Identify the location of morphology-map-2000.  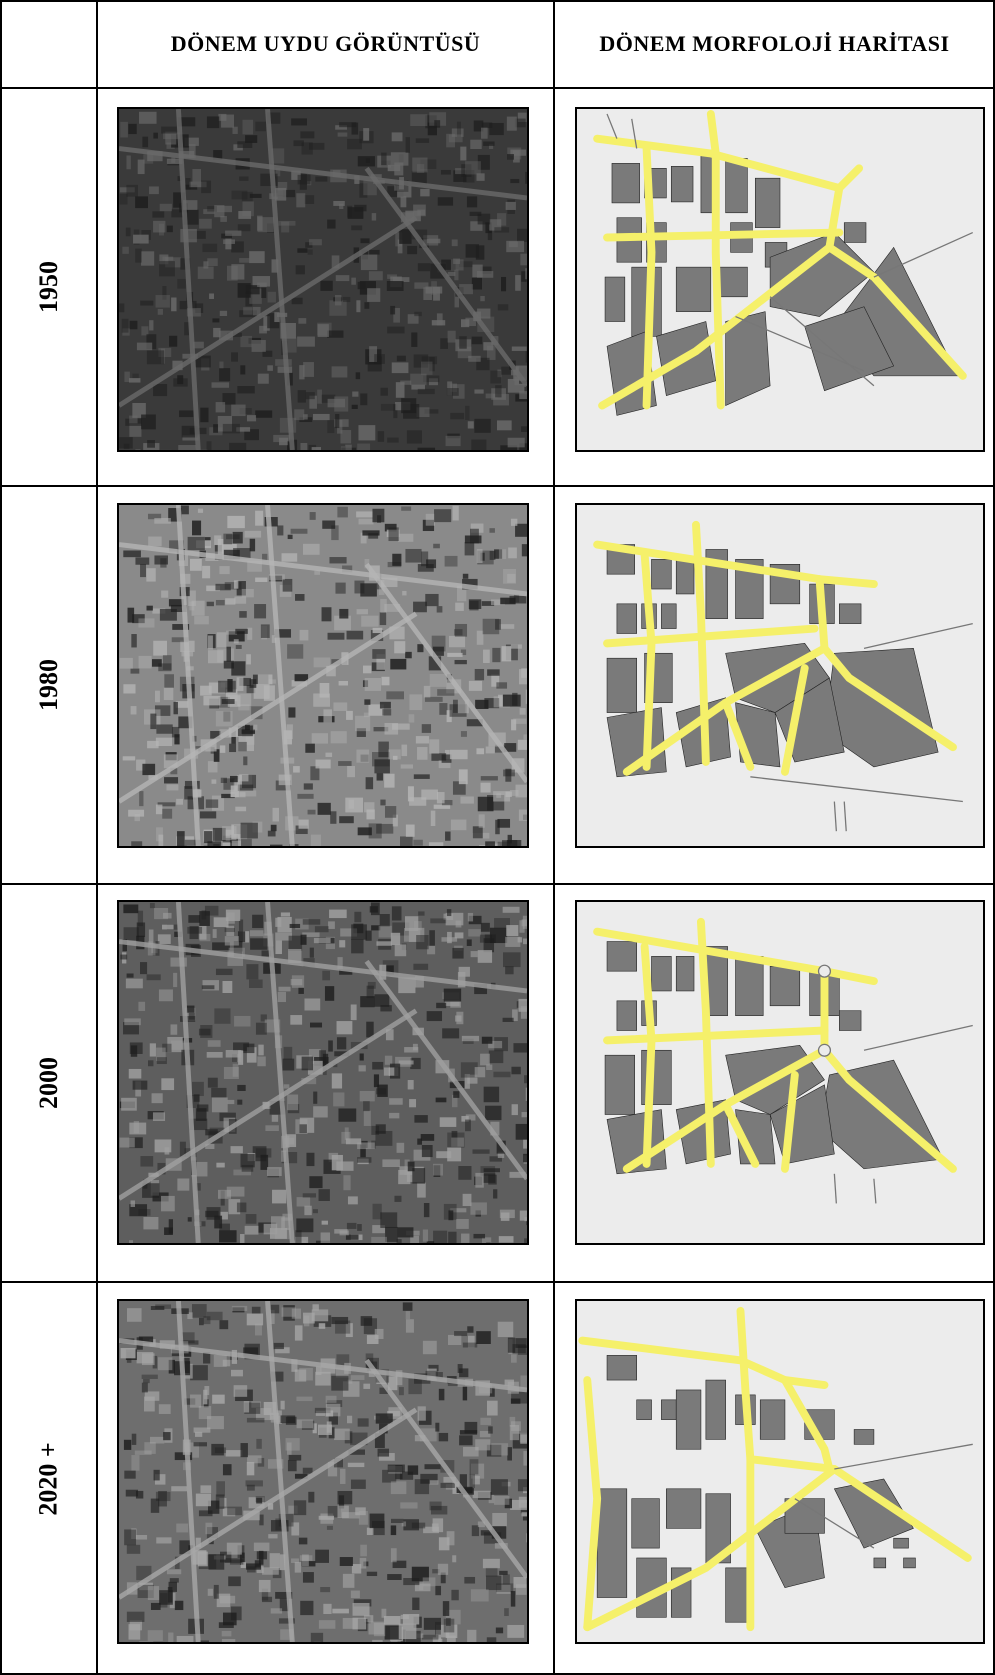
(780, 1072).